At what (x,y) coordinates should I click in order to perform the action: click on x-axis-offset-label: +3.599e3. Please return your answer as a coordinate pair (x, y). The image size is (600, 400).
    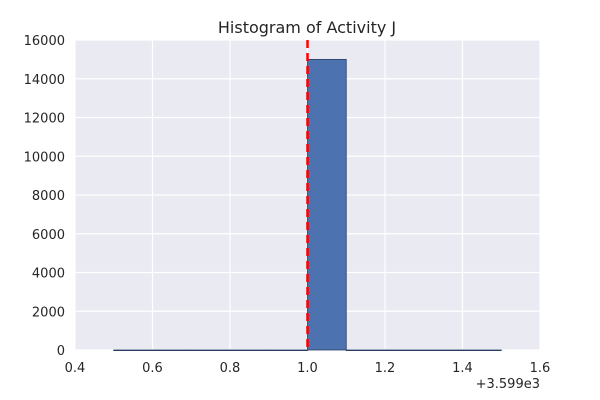
    Looking at the image, I should click on (508, 384).